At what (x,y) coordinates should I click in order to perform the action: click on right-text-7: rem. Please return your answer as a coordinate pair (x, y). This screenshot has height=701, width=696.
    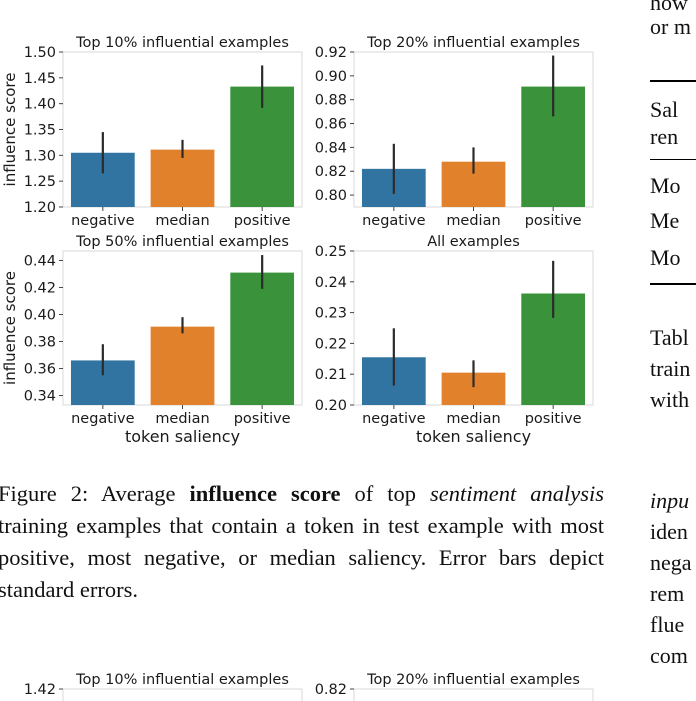
    Looking at the image, I should click on (667, 593).